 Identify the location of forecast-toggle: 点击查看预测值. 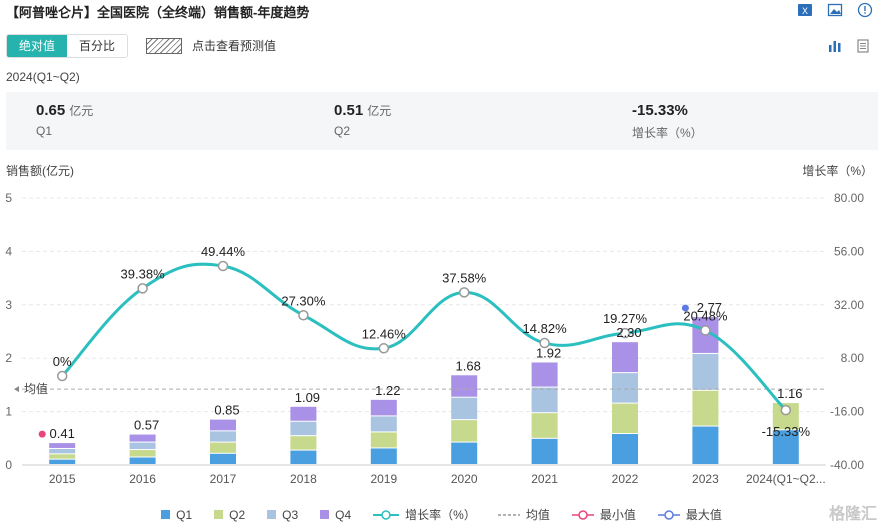
(211, 45).